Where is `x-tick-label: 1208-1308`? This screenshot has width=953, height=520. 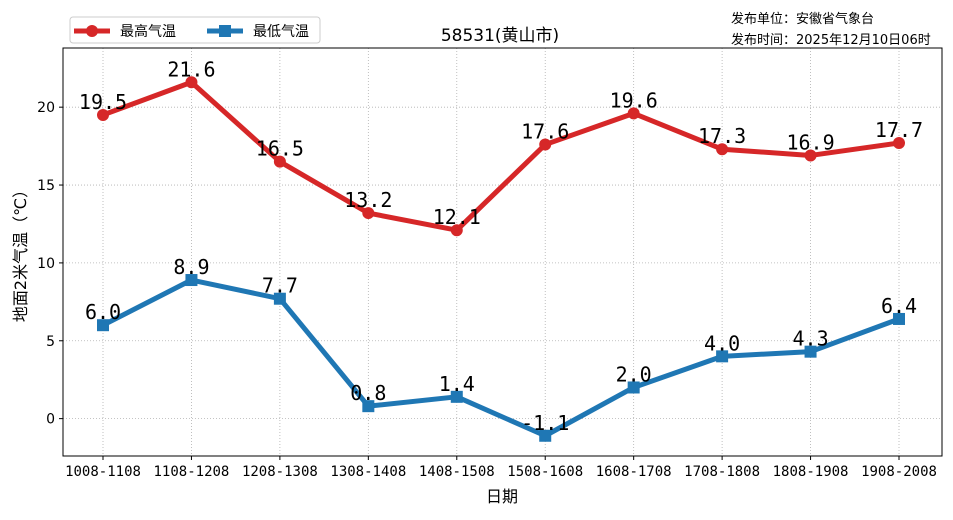
x-tick-label: 1208-1308 is located at coordinates (280, 472).